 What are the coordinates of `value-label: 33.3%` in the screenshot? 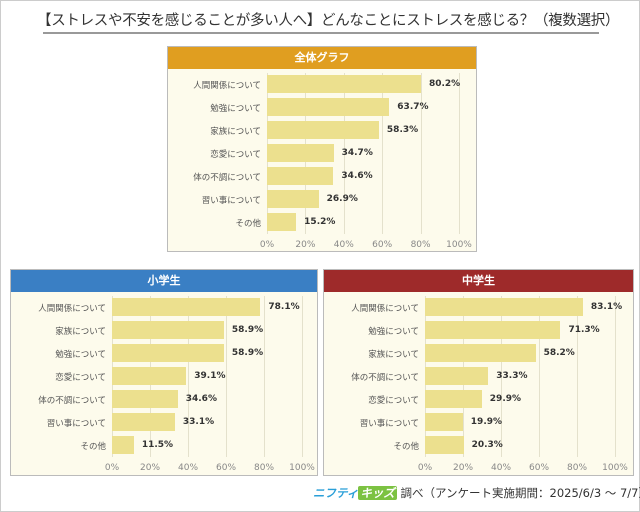 It's located at (512, 376).